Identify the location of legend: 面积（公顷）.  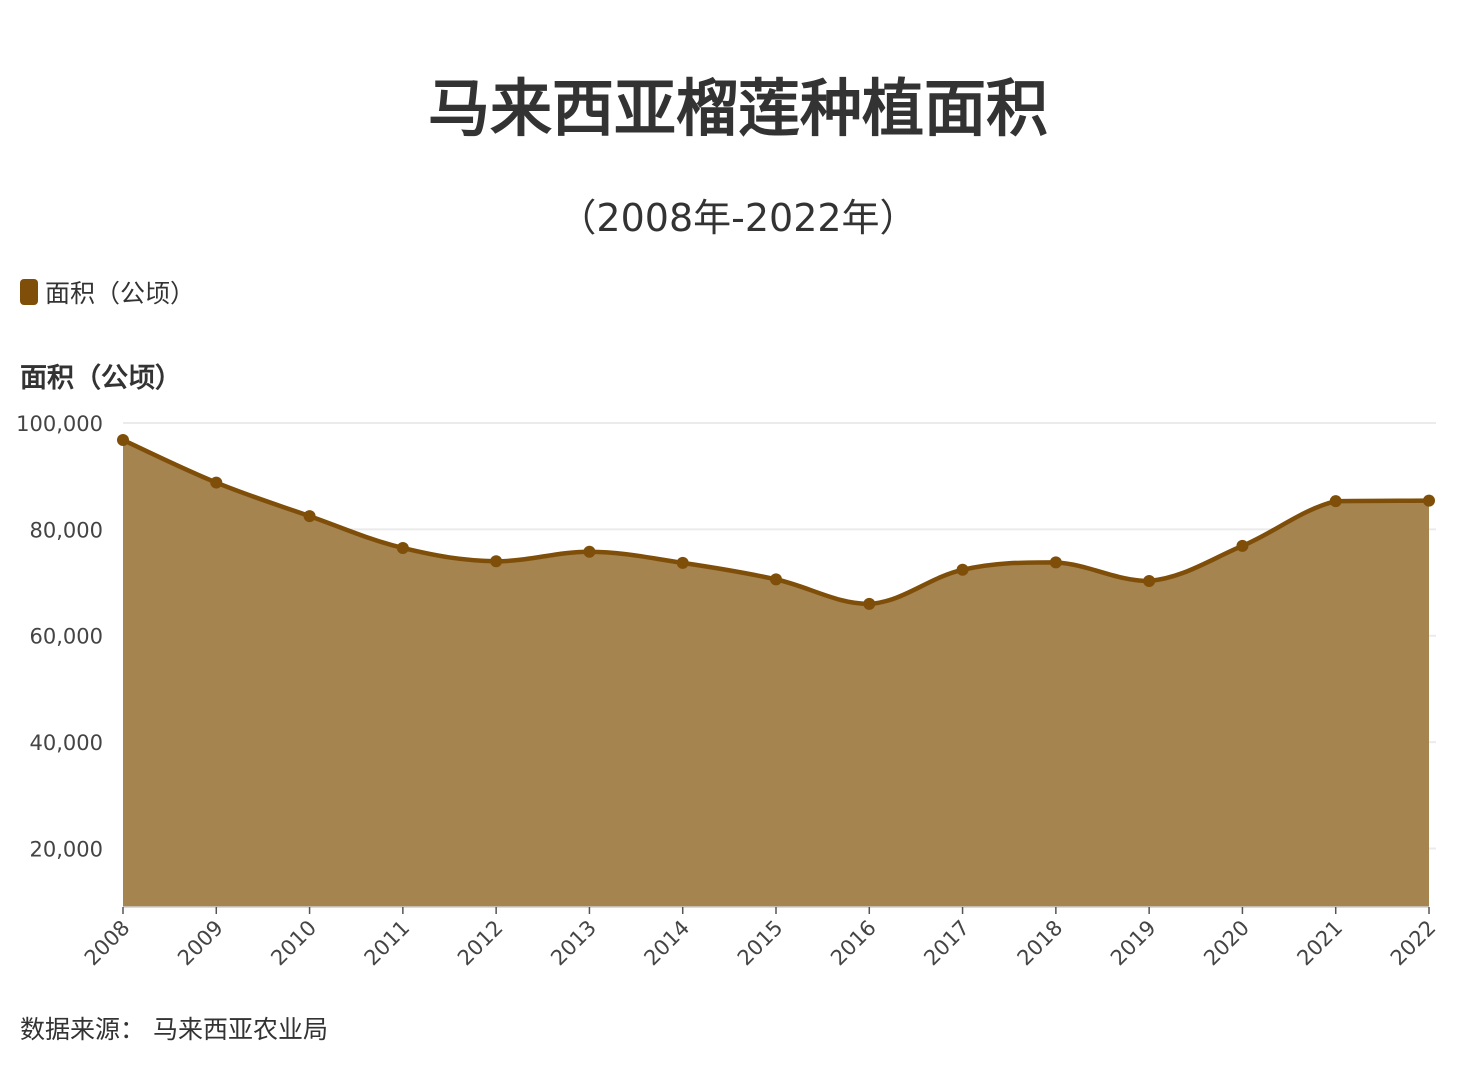
(107, 292).